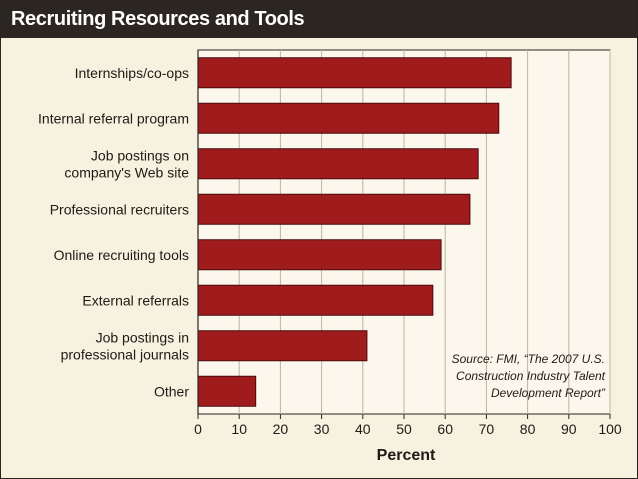 The image size is (638, 479). I want to click on x-ticks: 0 10 20 30 40 50 60 70 80 90 100, so click(408, 425).